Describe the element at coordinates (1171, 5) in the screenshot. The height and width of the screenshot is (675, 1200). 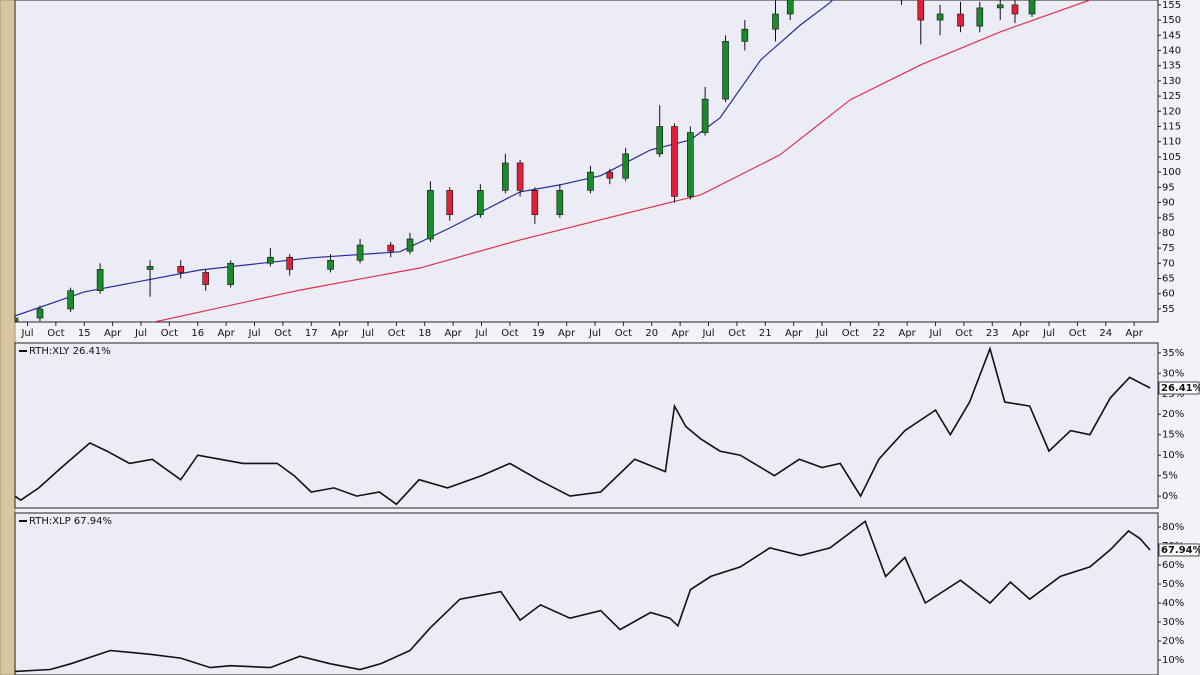
I see `y-tick-label: 155` at that location.